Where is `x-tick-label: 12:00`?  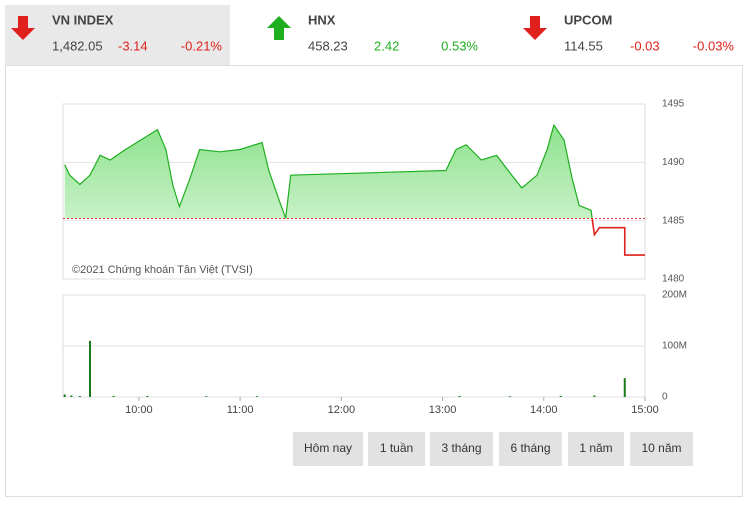 x-tick-label: 12:00 is located at coordinates (342, 410).